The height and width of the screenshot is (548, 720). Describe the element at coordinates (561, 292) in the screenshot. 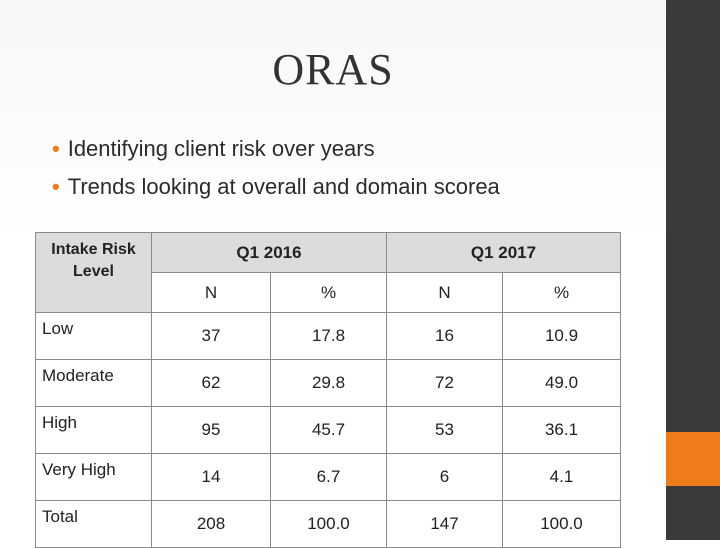

I see `sub-header-pct-2017: %` at that location.